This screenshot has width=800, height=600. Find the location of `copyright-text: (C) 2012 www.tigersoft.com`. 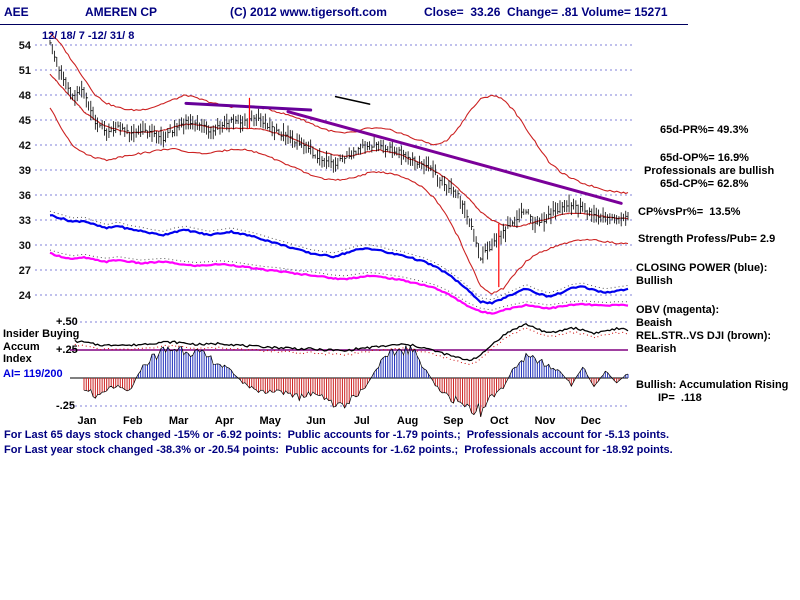

copyright-text: (C) 2012 www.tigersoft.com is located at coordinates (308, 12).